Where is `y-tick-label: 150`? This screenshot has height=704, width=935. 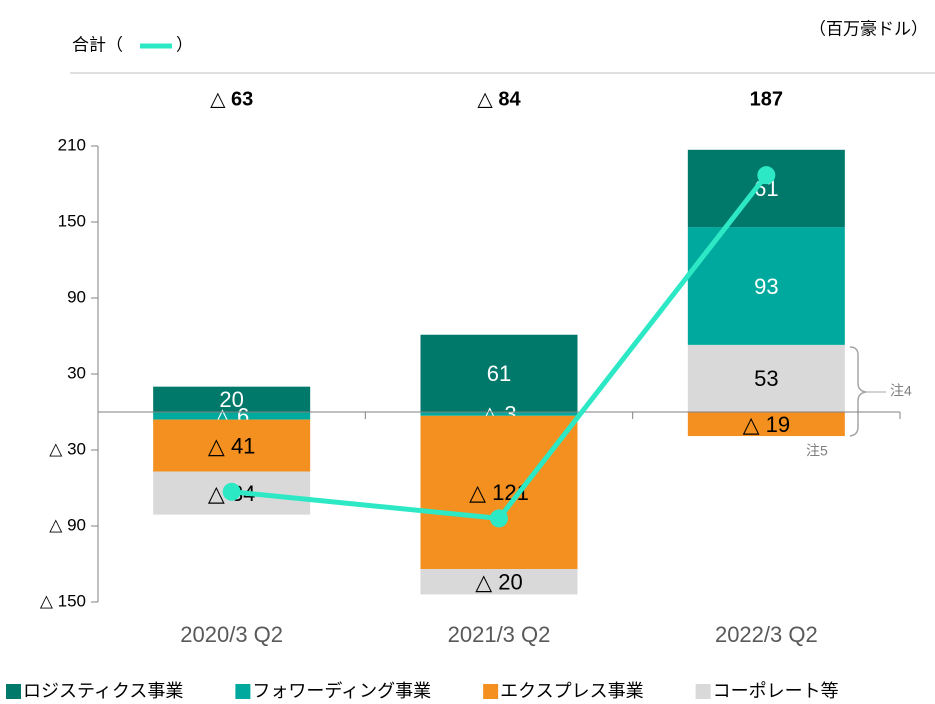
y-tick-label: 150 is located at coordinates (72, 220).